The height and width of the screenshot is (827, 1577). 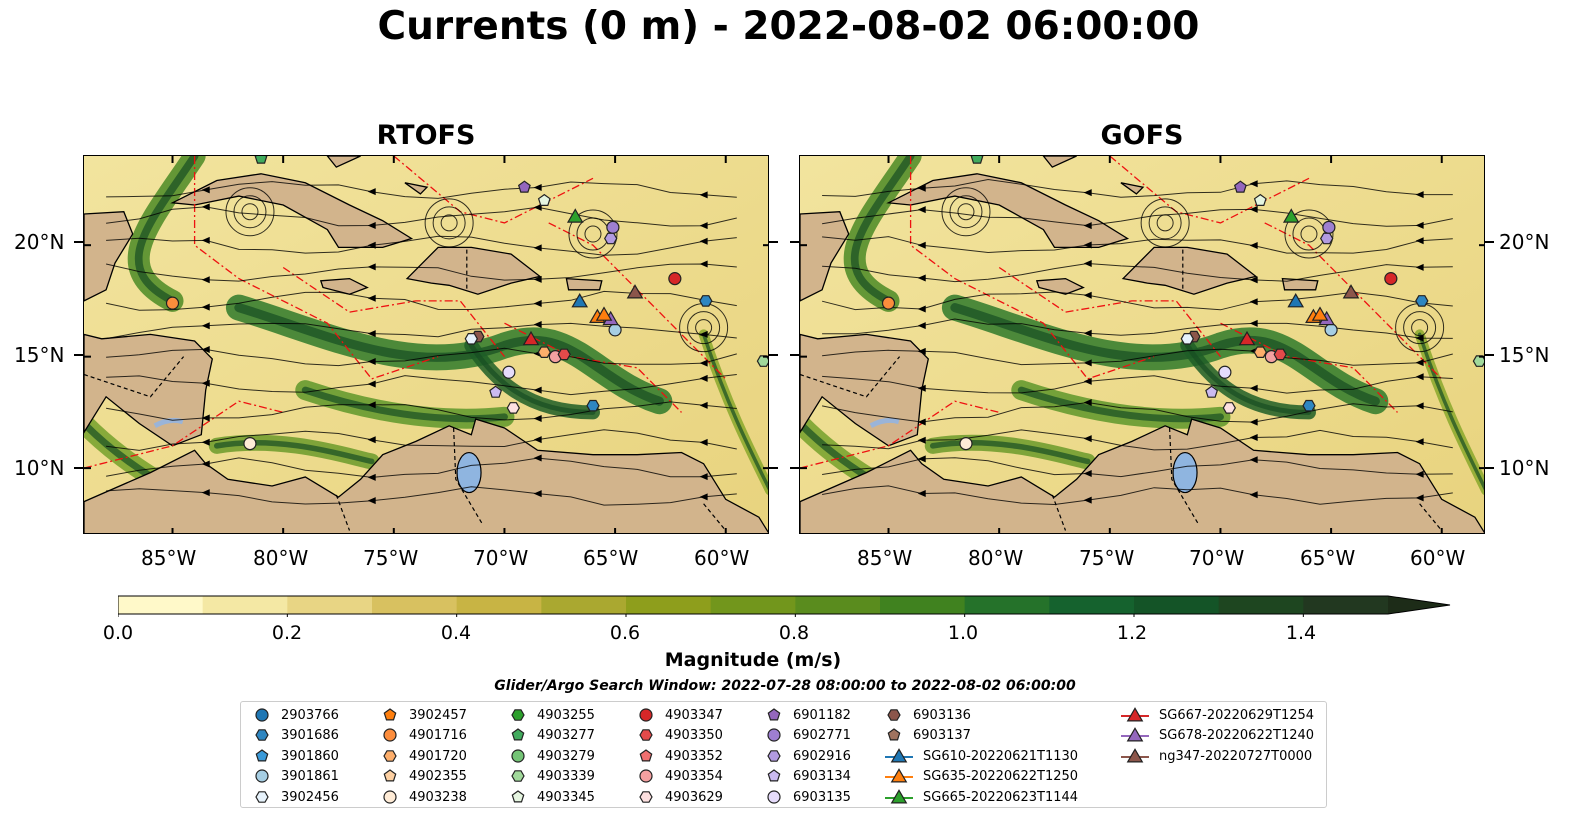 I want to click on legend-circle-icon, so click(x=774, y=797).